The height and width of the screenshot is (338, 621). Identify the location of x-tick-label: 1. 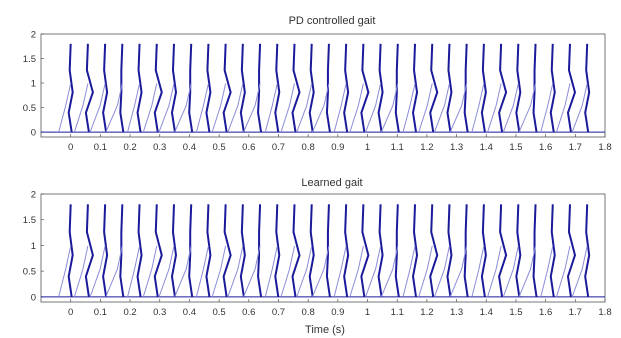
(367, 312).